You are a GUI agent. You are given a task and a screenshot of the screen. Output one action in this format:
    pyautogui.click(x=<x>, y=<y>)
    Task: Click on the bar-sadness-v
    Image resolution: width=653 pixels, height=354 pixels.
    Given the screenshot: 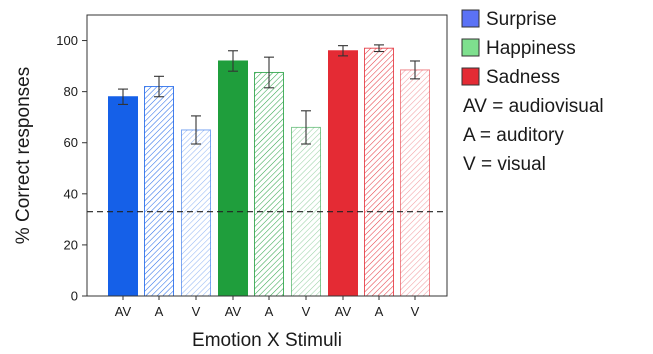 What is the action you would take?
    pyautogui.click(x=415, y=183)
    